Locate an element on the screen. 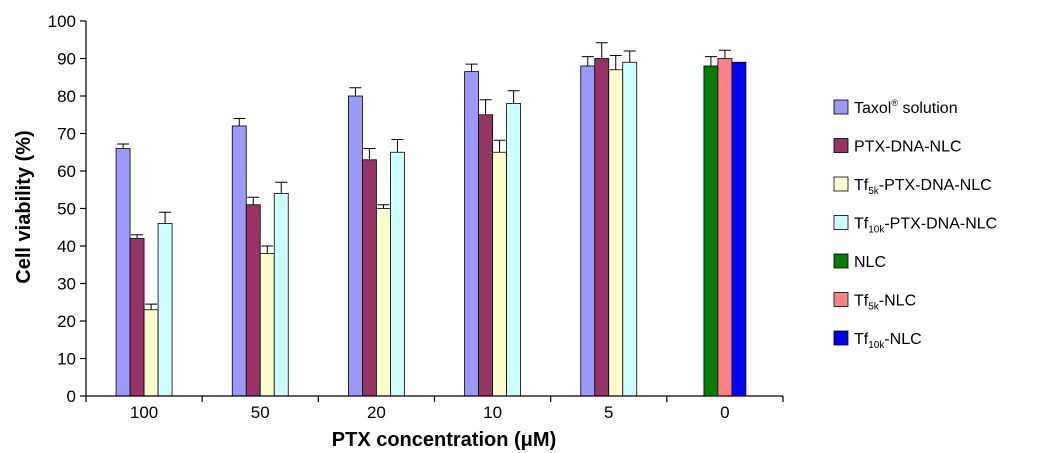 This screenshot has height=453, width=1041. y-tick-label: 70 is located at coordinates (66, 134).